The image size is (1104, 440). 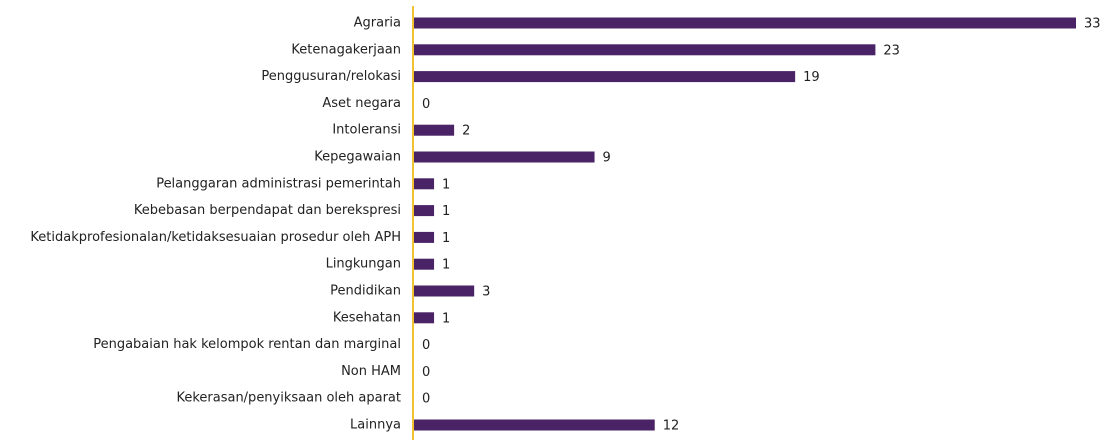 What do you see at coordinates (377, 23) in the screenshot?
I see `category-label: Agraria` at bounding box center [377, 23].